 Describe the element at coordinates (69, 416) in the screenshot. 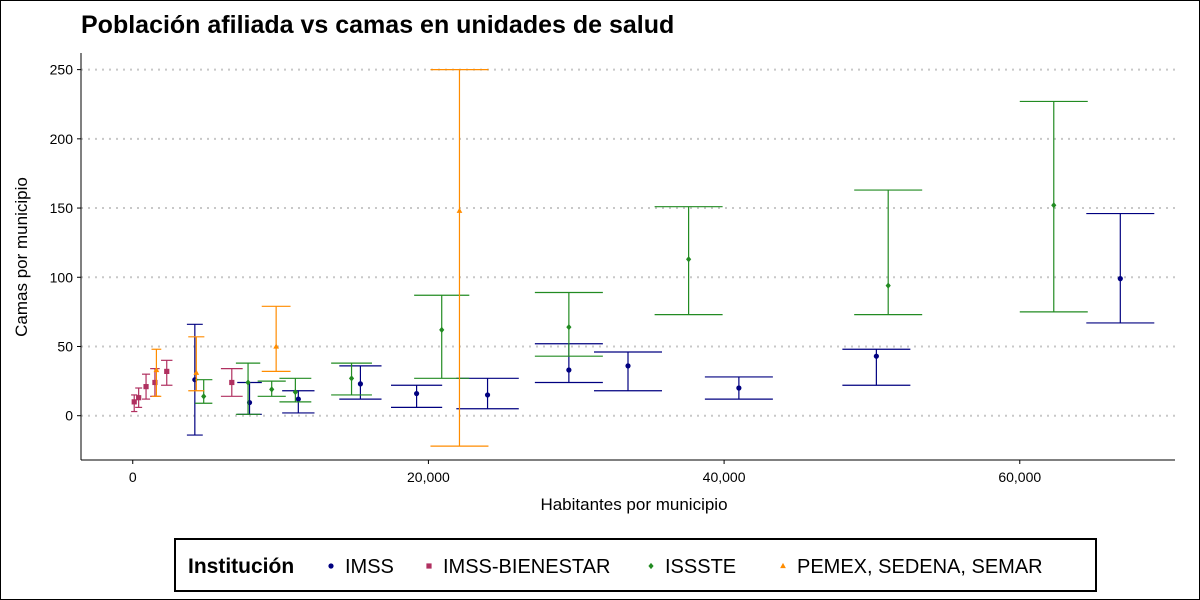

I see `y-tick-label: 0` at that location.